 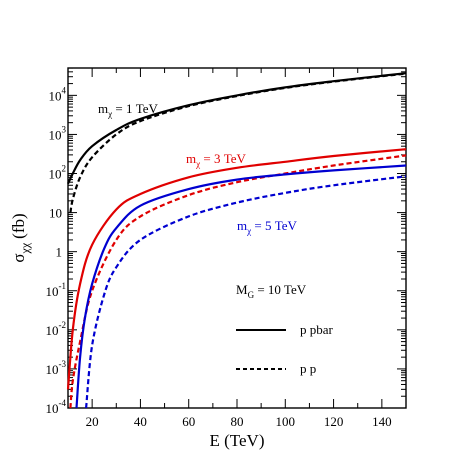 What do you see at coordinates (56, 407) in the screenshot?
I see `y-tick-label: 10⁻⁴` at bounding box center [56, 407].